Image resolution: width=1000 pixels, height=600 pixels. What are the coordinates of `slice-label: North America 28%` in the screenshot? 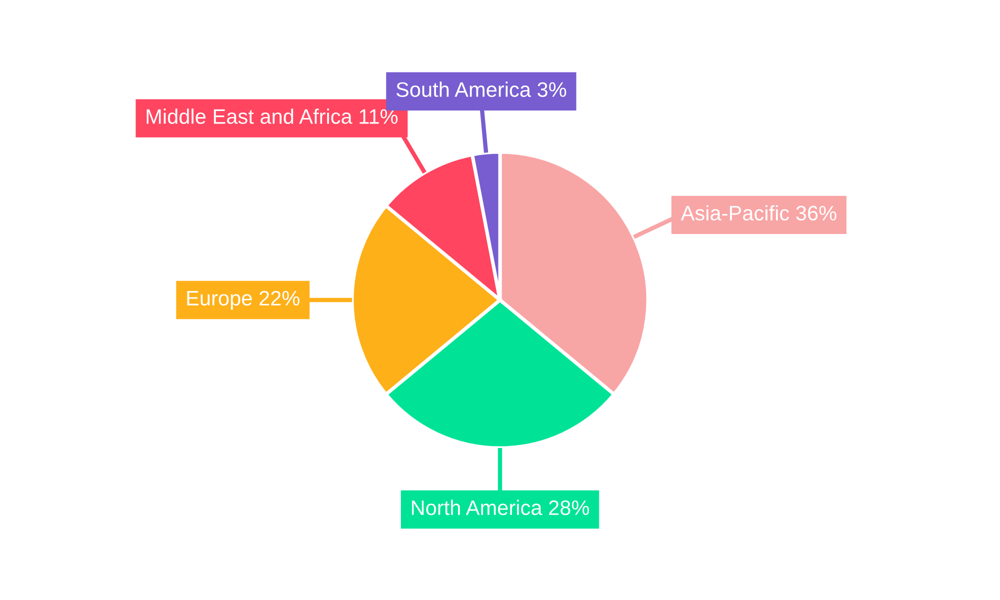 It's located at (500, 508).